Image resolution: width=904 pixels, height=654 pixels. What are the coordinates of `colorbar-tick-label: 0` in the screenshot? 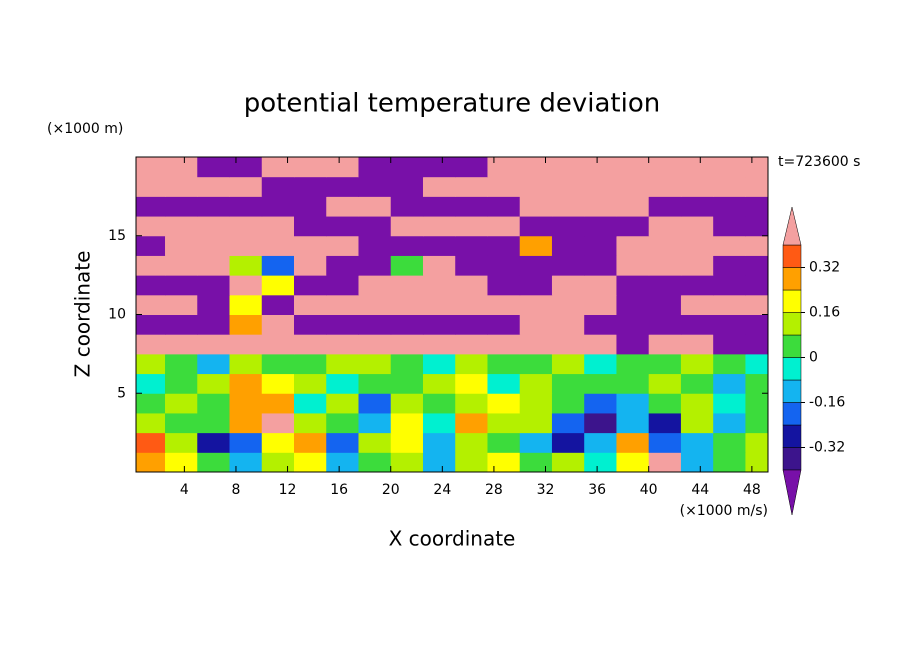 It's located at (813, 358).